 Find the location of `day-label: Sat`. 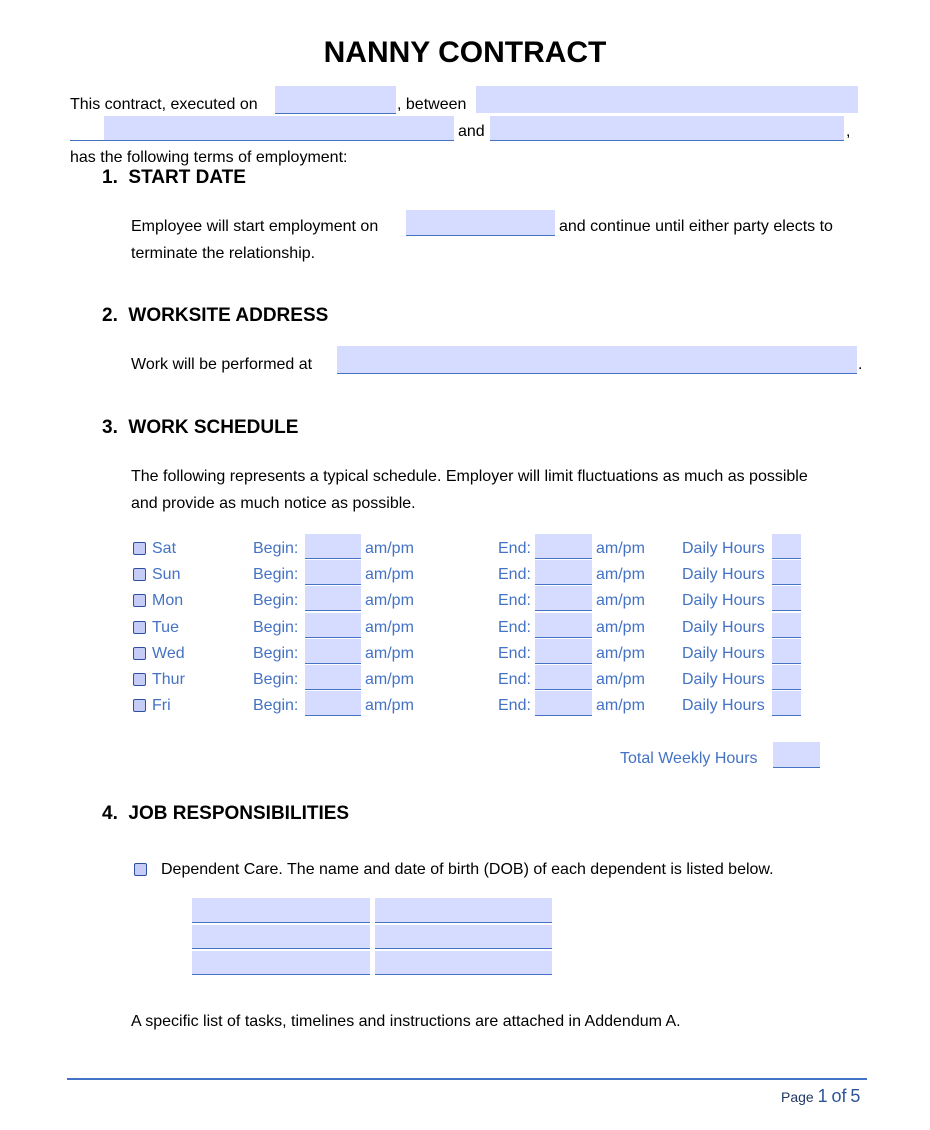

day-label: Sat is located at coordinates (164, 548).